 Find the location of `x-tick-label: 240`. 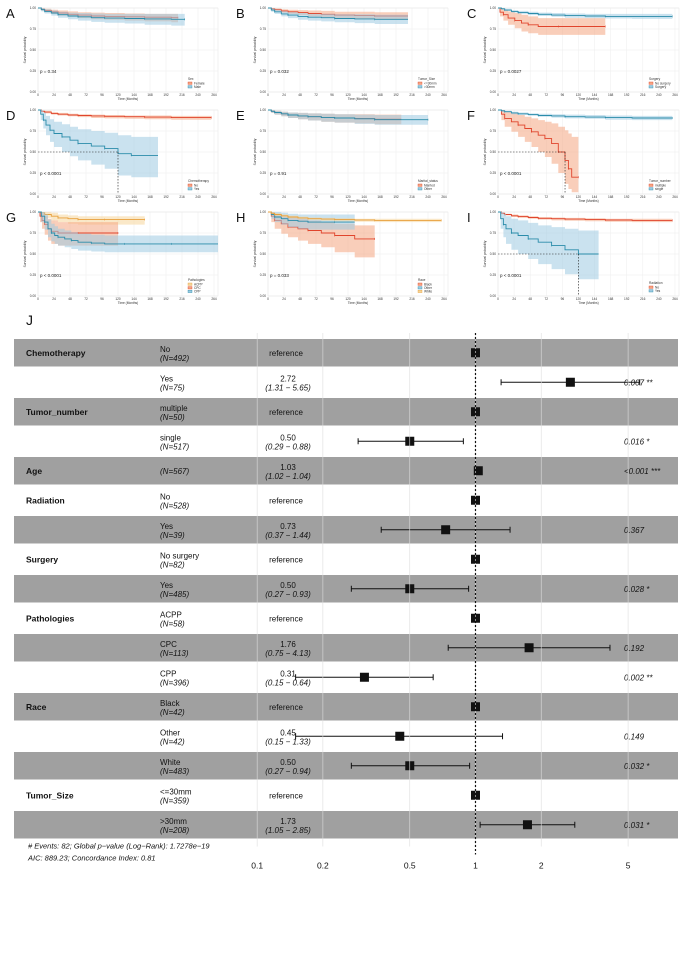

x-tick-label: 240 is located at coordinates (198, 299).